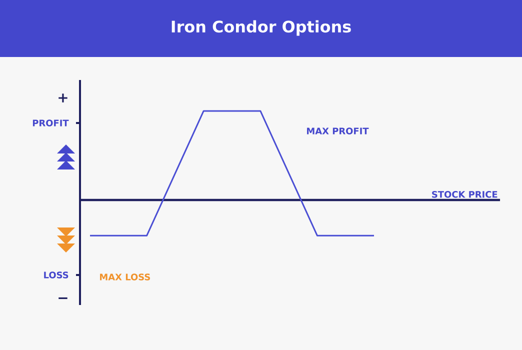 The width and height of the screenshot is (522, 350). I want to click on annotation: MAX PROFIT, so click(338, 131).